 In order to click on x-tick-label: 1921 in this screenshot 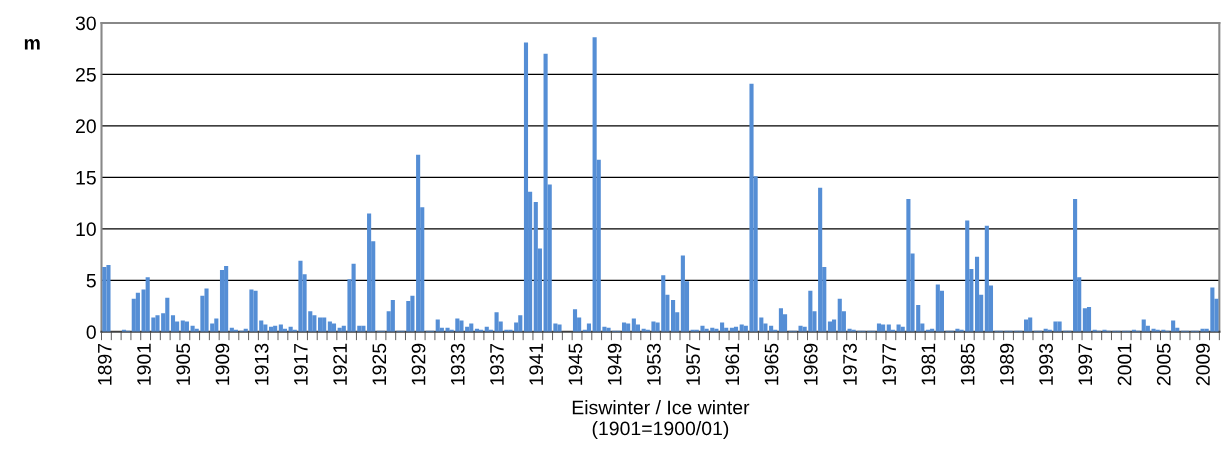, I will do `click(340, 364)`.